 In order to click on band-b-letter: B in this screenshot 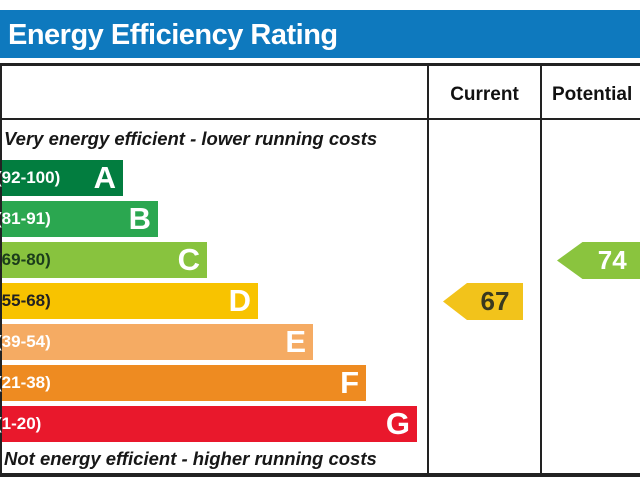, I will do `click(139, 218)`.